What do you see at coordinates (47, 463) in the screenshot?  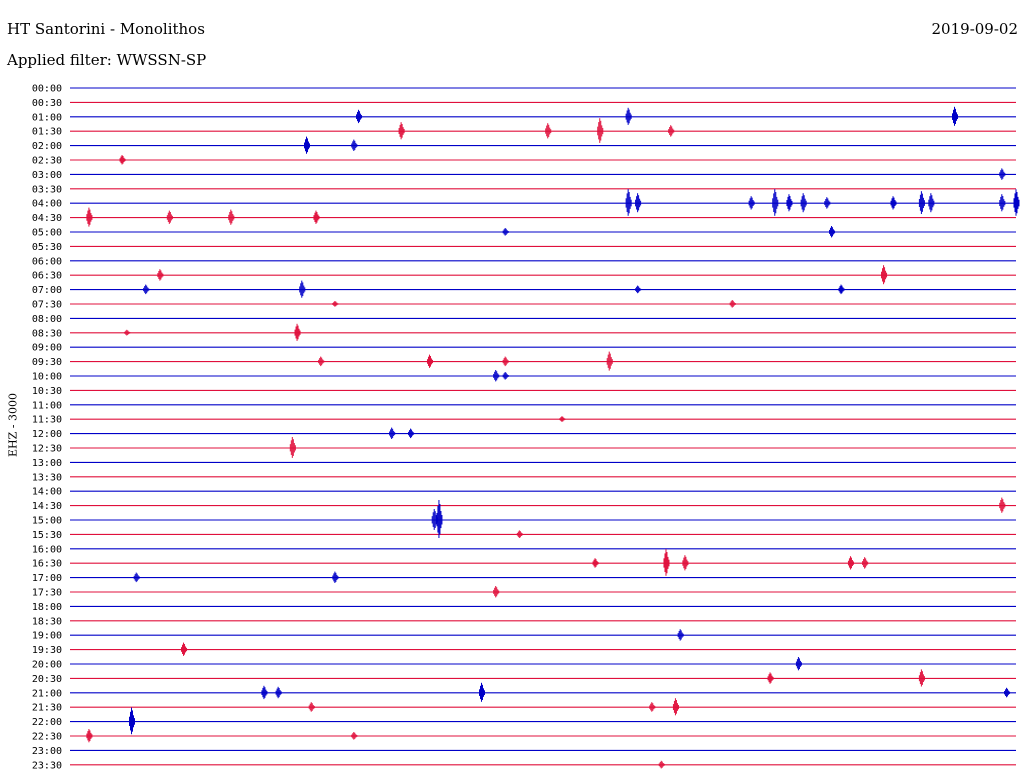 I see `row-time-label: 13:00` at bounding box center [47, 463].